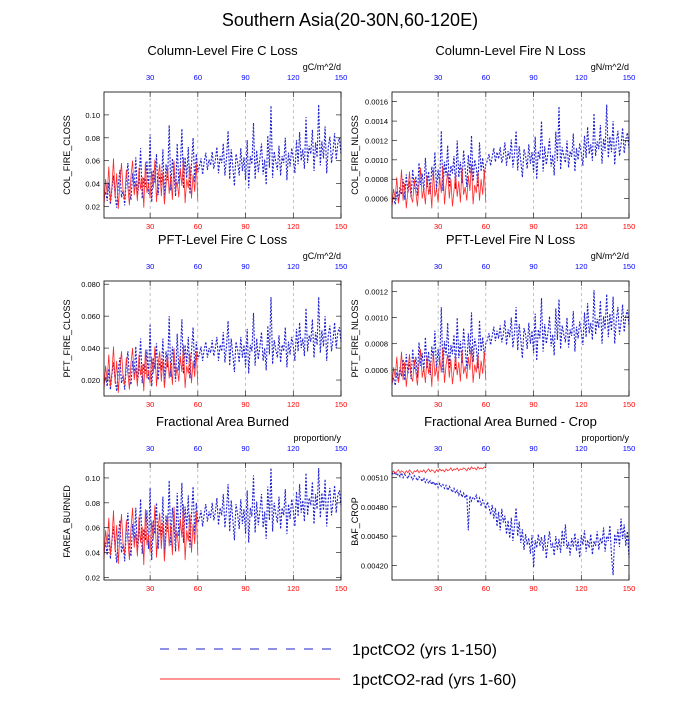  What do you see at coordinates (355, 521) in the screenshot?
I see `y-axis-label: BAF_CROP` at bounding box center [355, 521].